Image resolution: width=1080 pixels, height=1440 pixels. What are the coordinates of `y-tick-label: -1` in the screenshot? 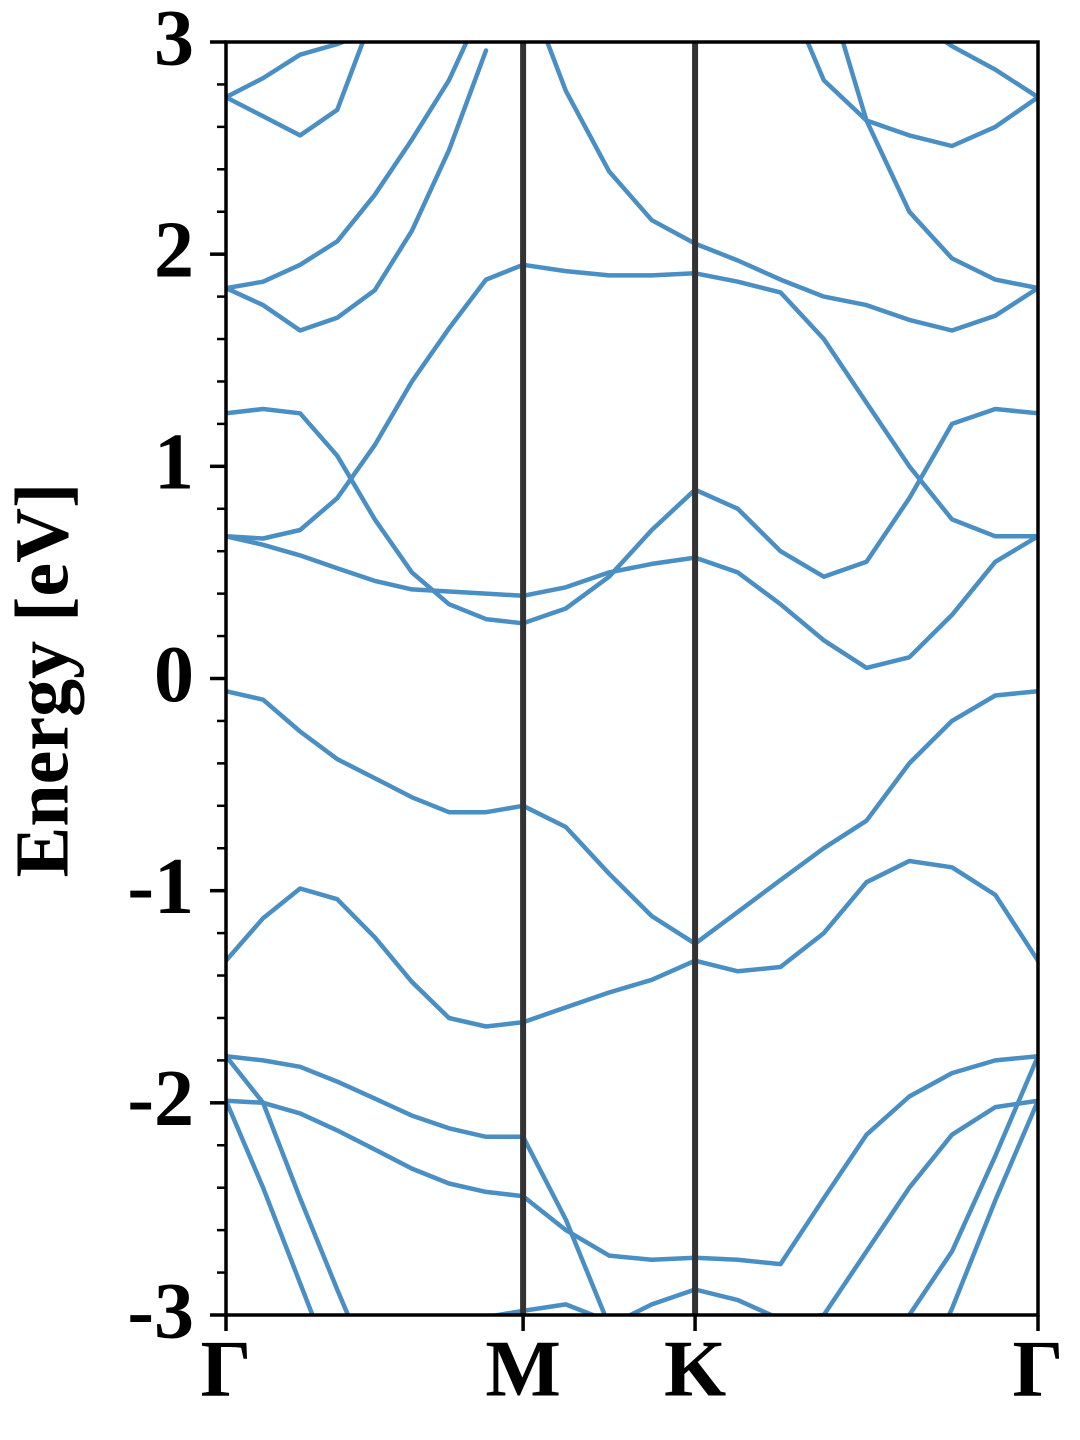 It's located at (160, 887).